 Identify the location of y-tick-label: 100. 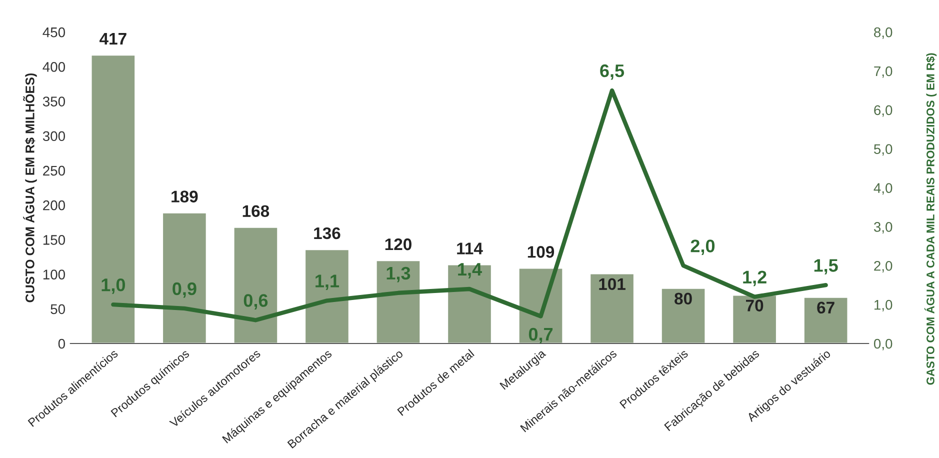
(54, 275).